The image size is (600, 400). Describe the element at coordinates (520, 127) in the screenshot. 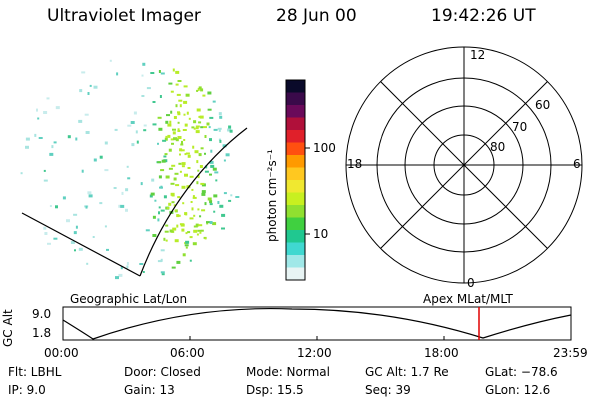

I see `mlat-label-70: 70` at that location.